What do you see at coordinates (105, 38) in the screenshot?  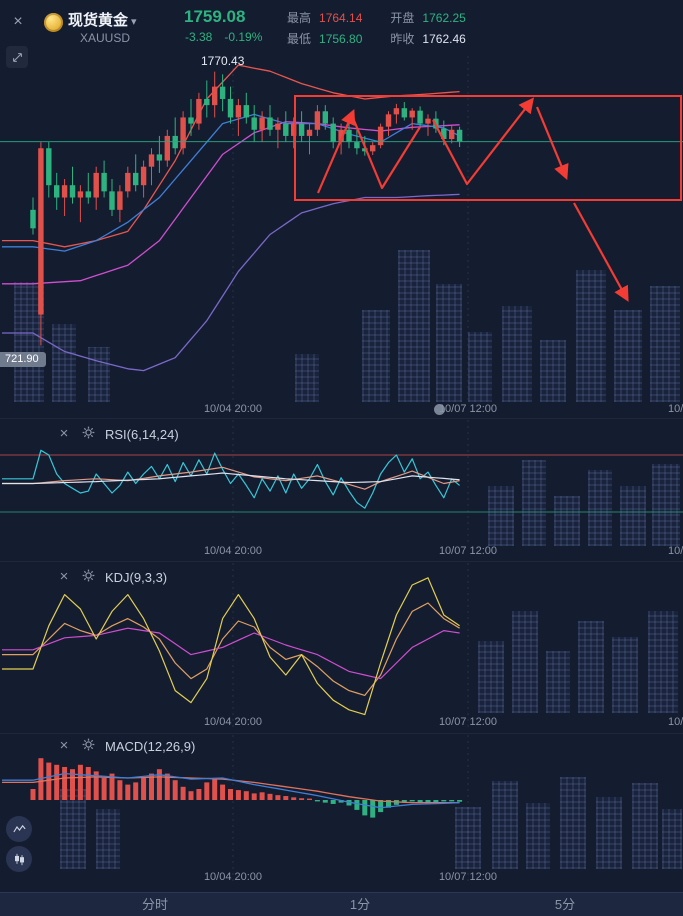 I see `symbol-code: XAUUSD` at bounding box center [105, 38].